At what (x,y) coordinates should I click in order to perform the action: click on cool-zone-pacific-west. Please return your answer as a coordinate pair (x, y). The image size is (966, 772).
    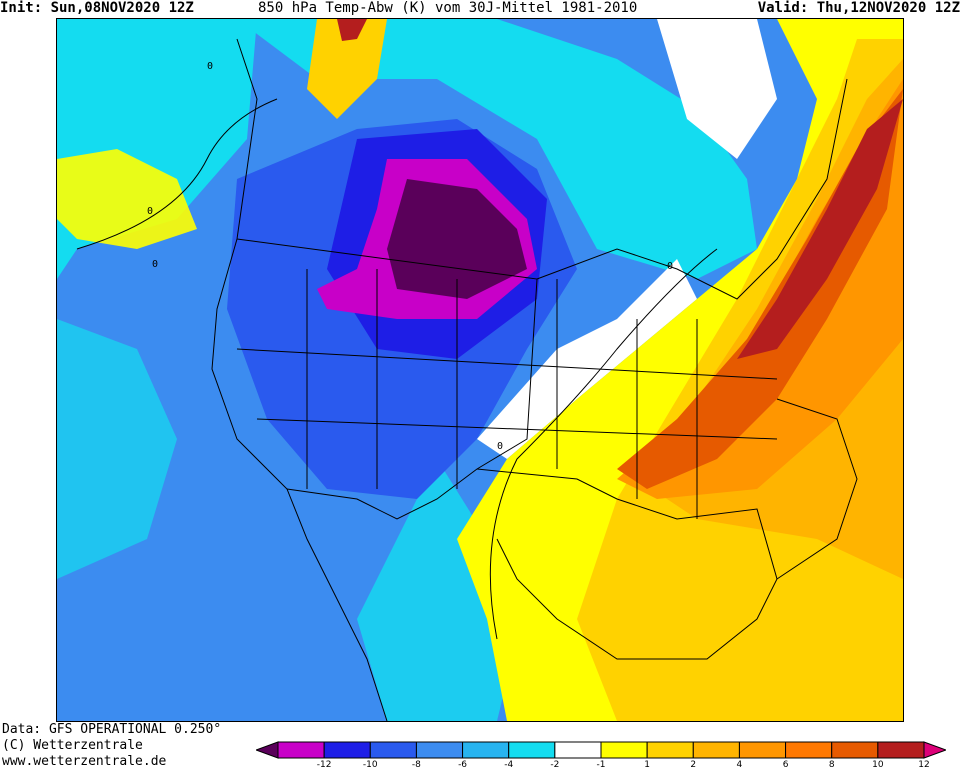
    Looking at the image, I should click on (117, 449).